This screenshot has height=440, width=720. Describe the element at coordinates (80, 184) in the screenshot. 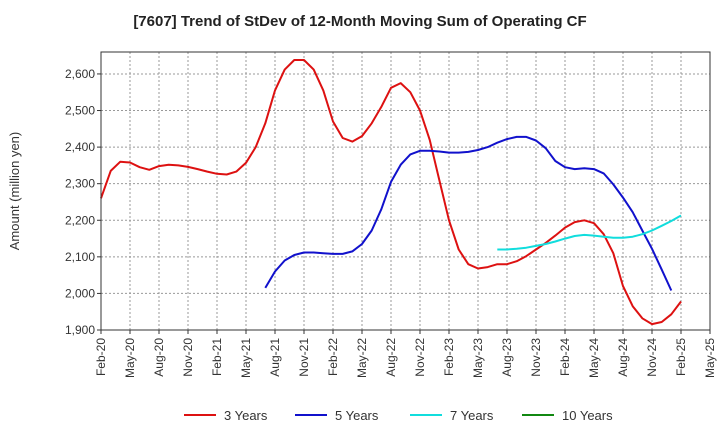

I see `y-tick-label: 2,300` at that location.